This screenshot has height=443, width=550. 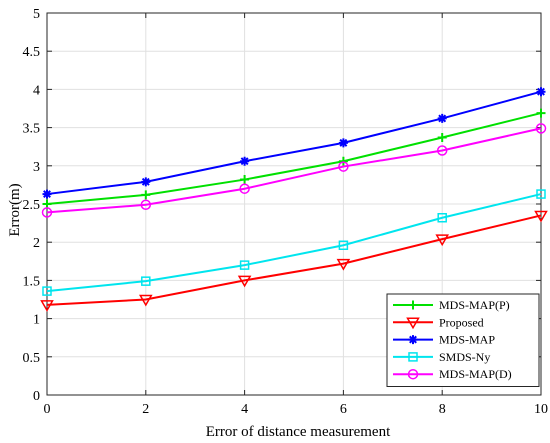 I want to click on x-tick-label: 8, so click(x=442, y=409).